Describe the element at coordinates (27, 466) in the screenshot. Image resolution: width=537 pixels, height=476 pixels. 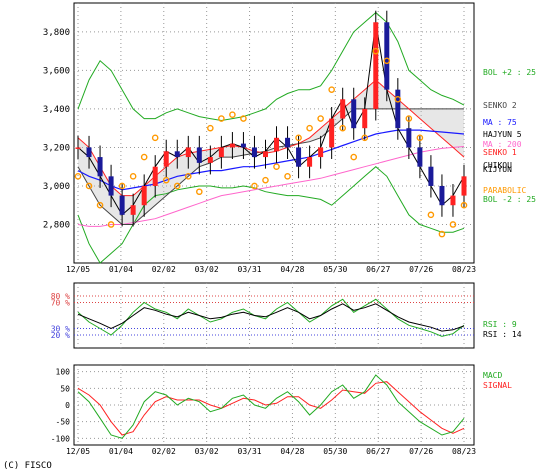
I see `copyright-notice: (C) FISCO` at that location.